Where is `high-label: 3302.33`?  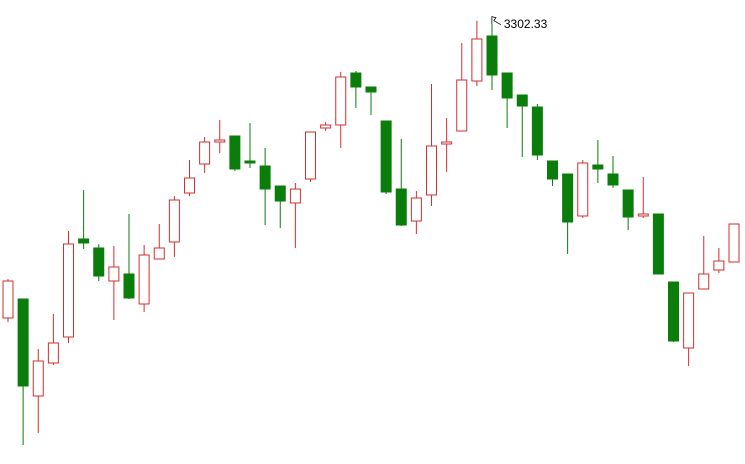 high-label: 3302.33 is located at coordinates (526, 24).